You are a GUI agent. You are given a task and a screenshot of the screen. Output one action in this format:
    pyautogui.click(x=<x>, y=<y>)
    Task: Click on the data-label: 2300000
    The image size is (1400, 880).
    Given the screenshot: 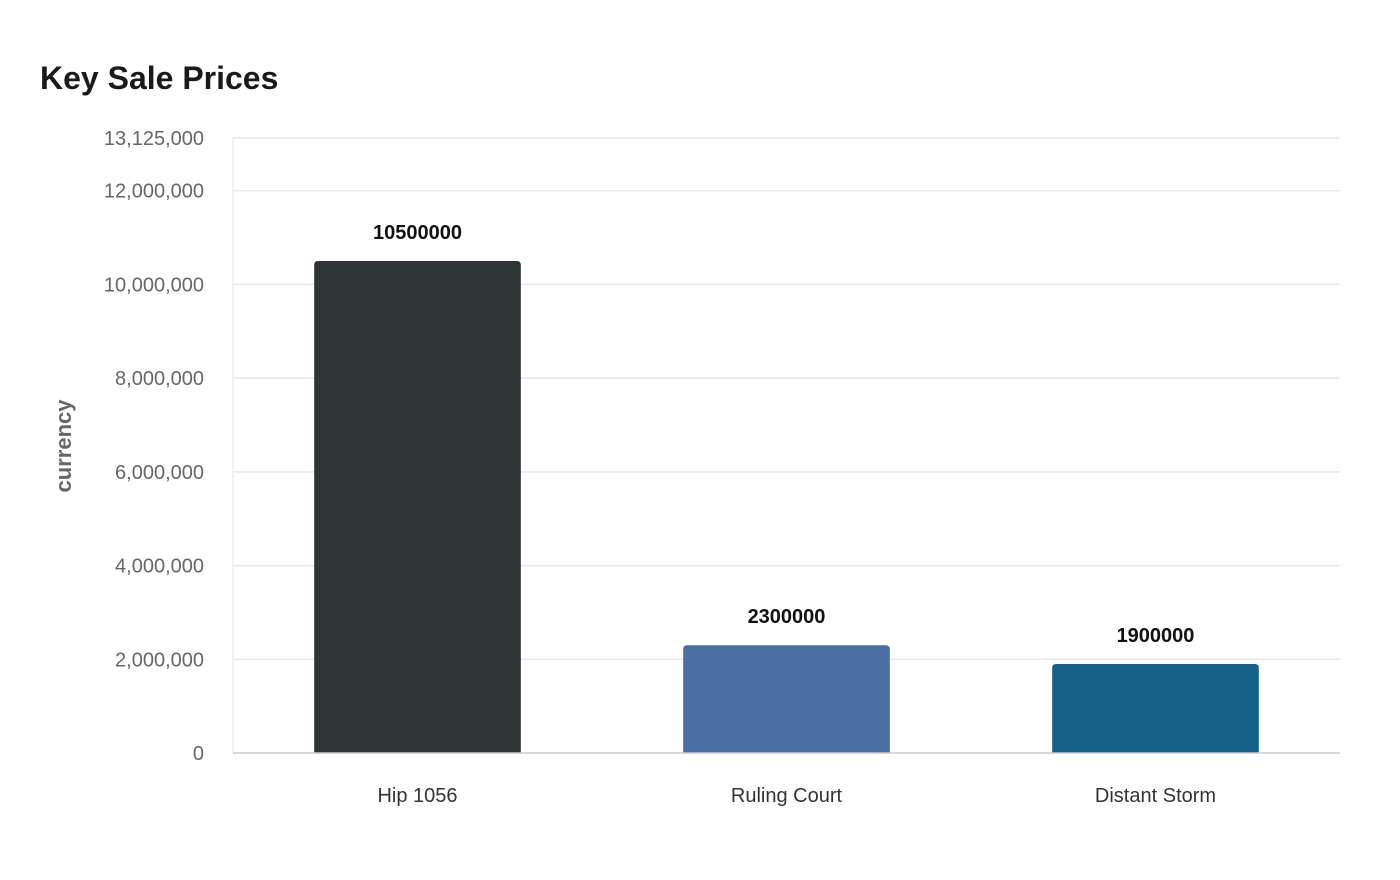 What is the action you would take?
    pyautogui.click(x=787, y=617)
    